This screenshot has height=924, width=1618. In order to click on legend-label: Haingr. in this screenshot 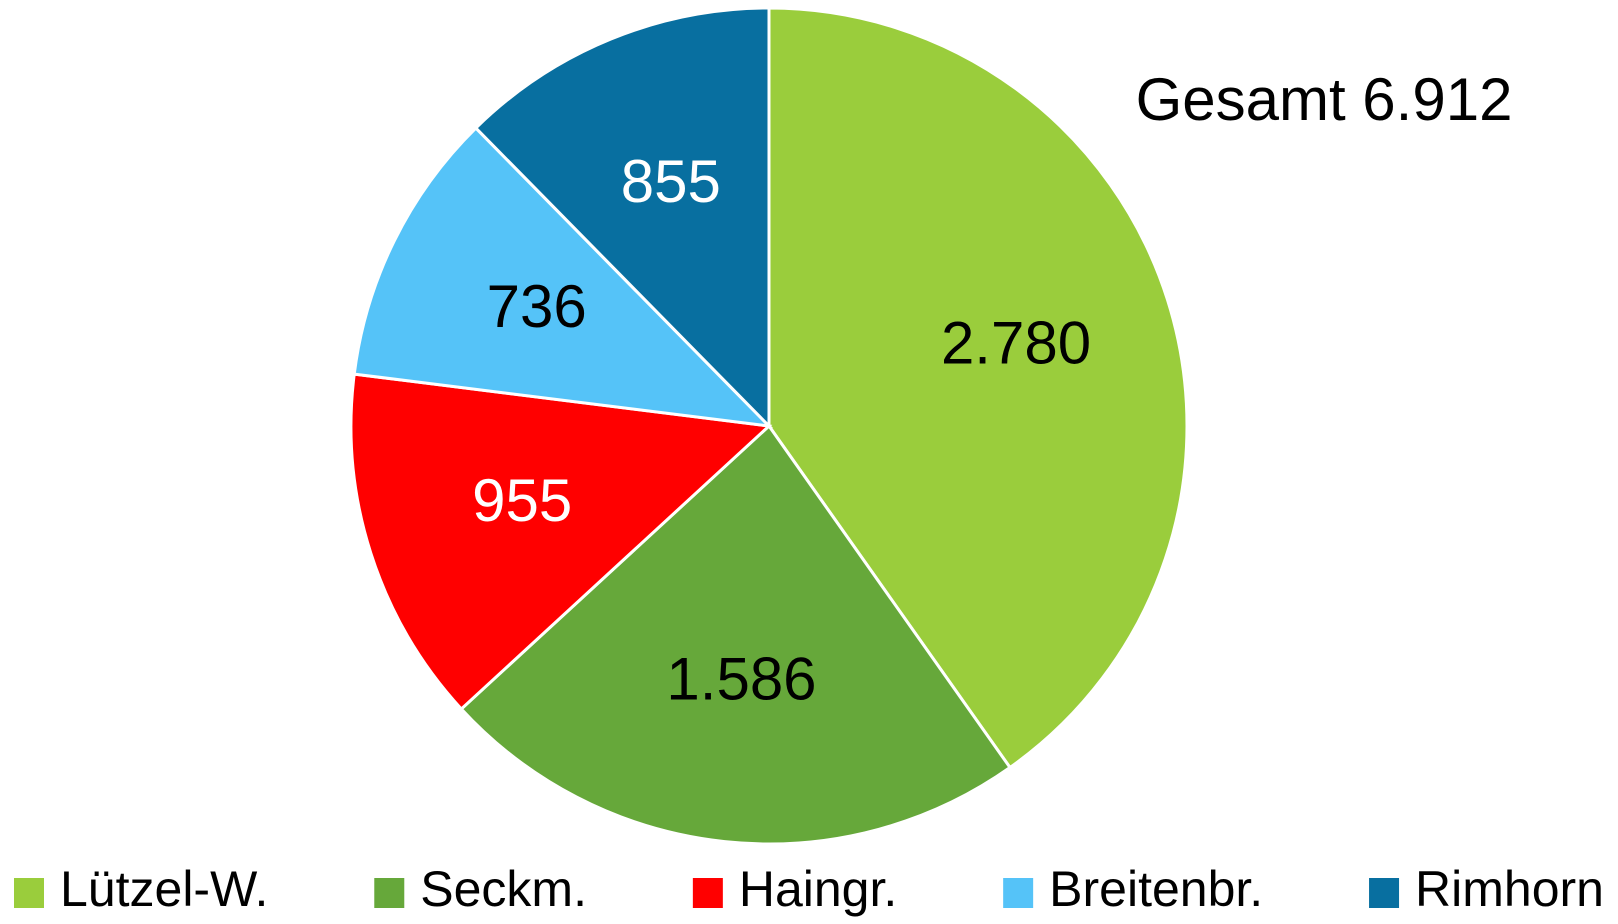, I will do `click(818, 889)`.